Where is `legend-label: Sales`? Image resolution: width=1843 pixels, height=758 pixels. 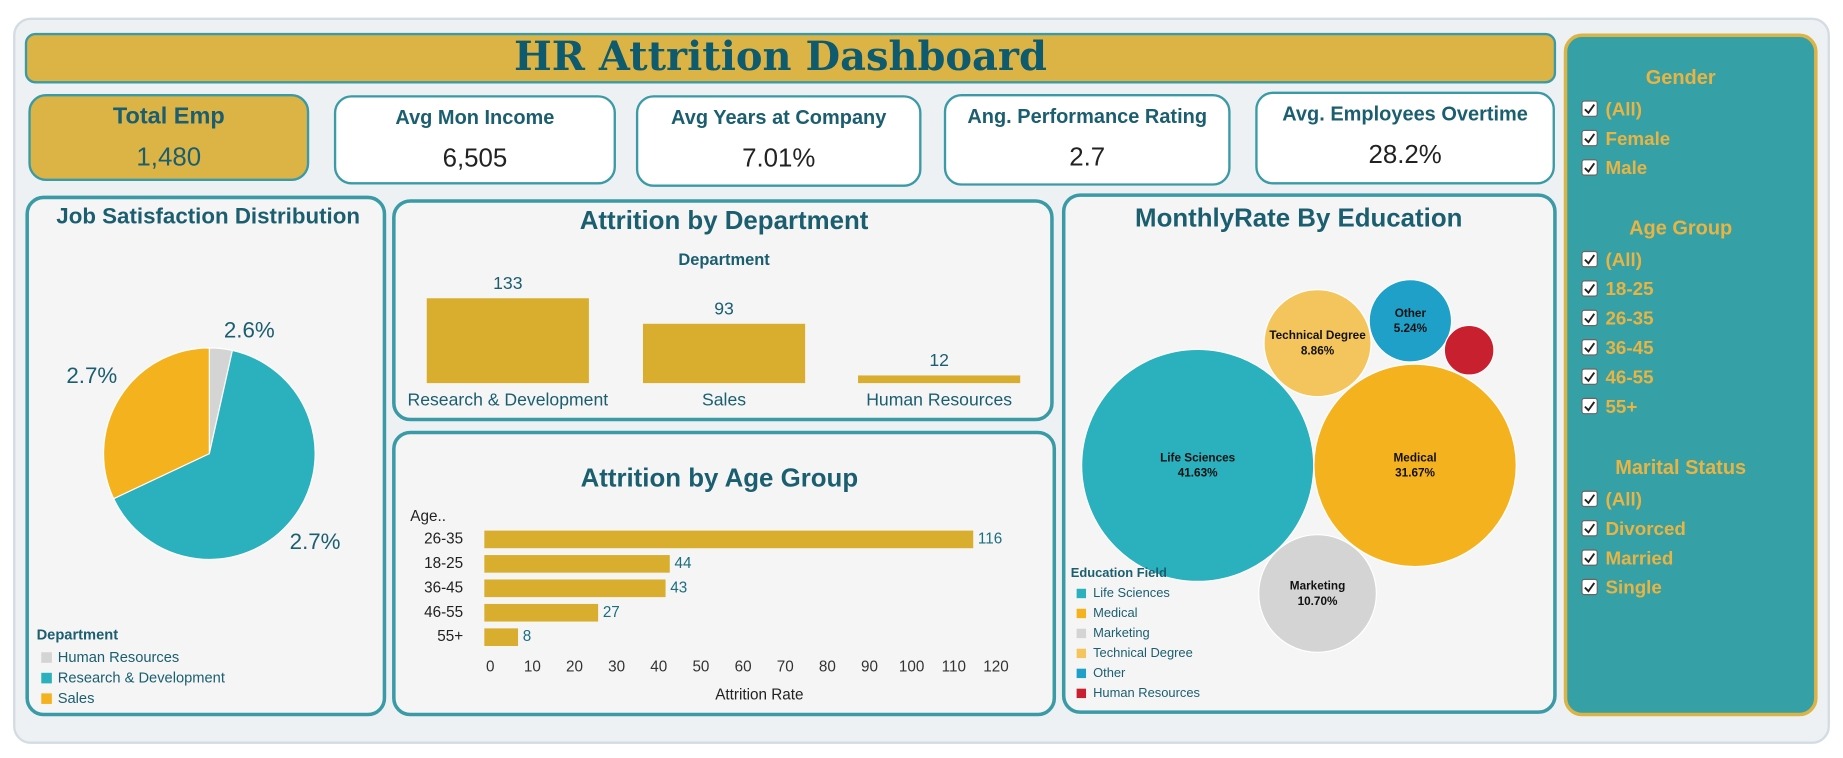 legend-label: Sales is located at coordinates (76, 699).